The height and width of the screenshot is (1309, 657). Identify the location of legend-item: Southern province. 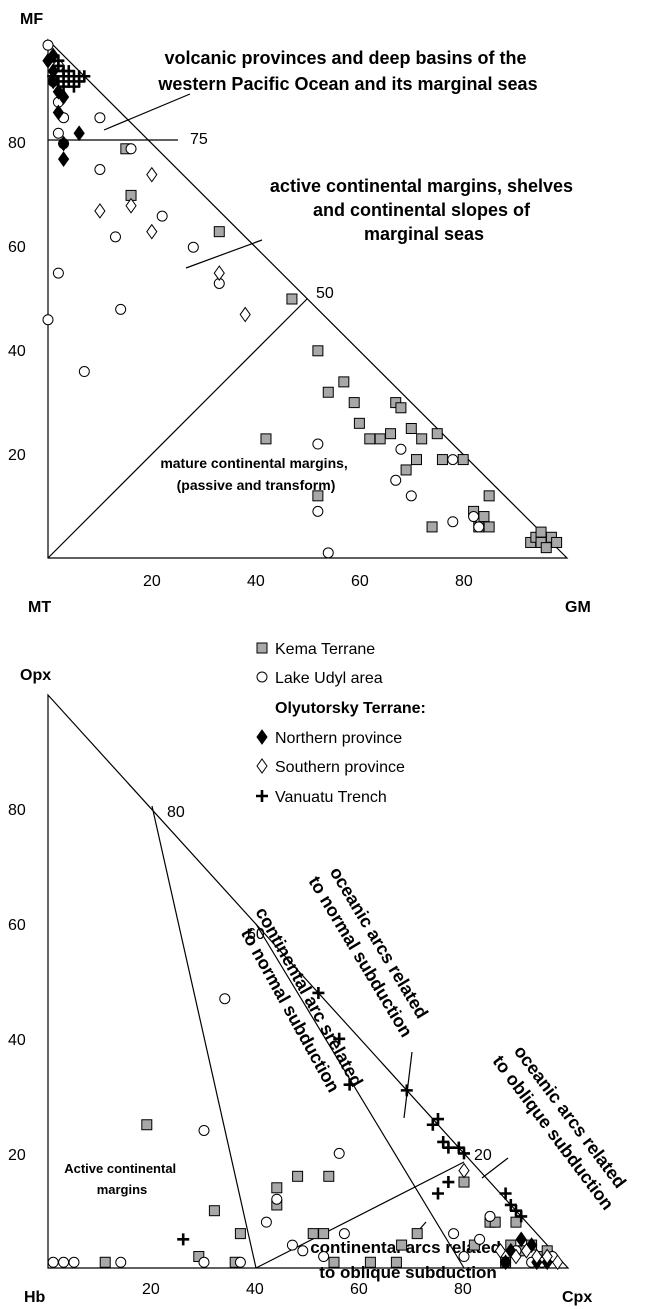
(330, 767).